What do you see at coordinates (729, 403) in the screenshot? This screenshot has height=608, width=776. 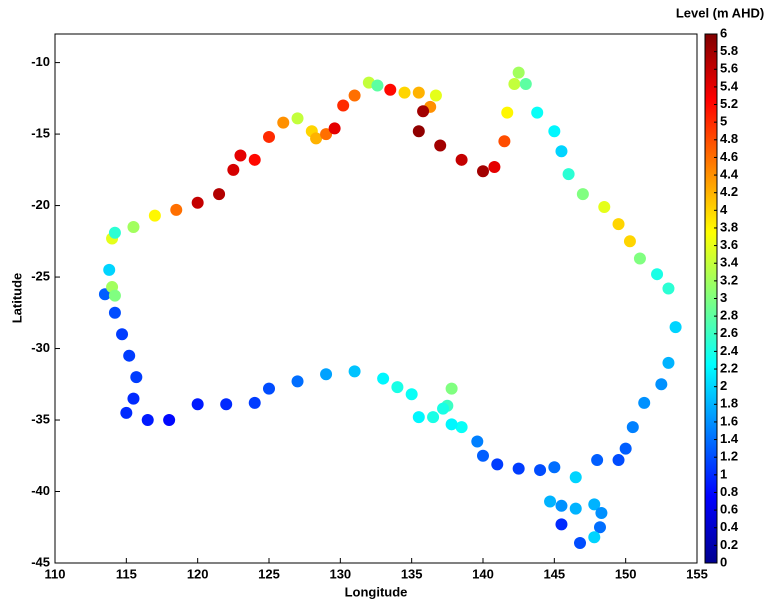 I see `colorbar-tick-label: 1.8` at bounding box center [729, 403].